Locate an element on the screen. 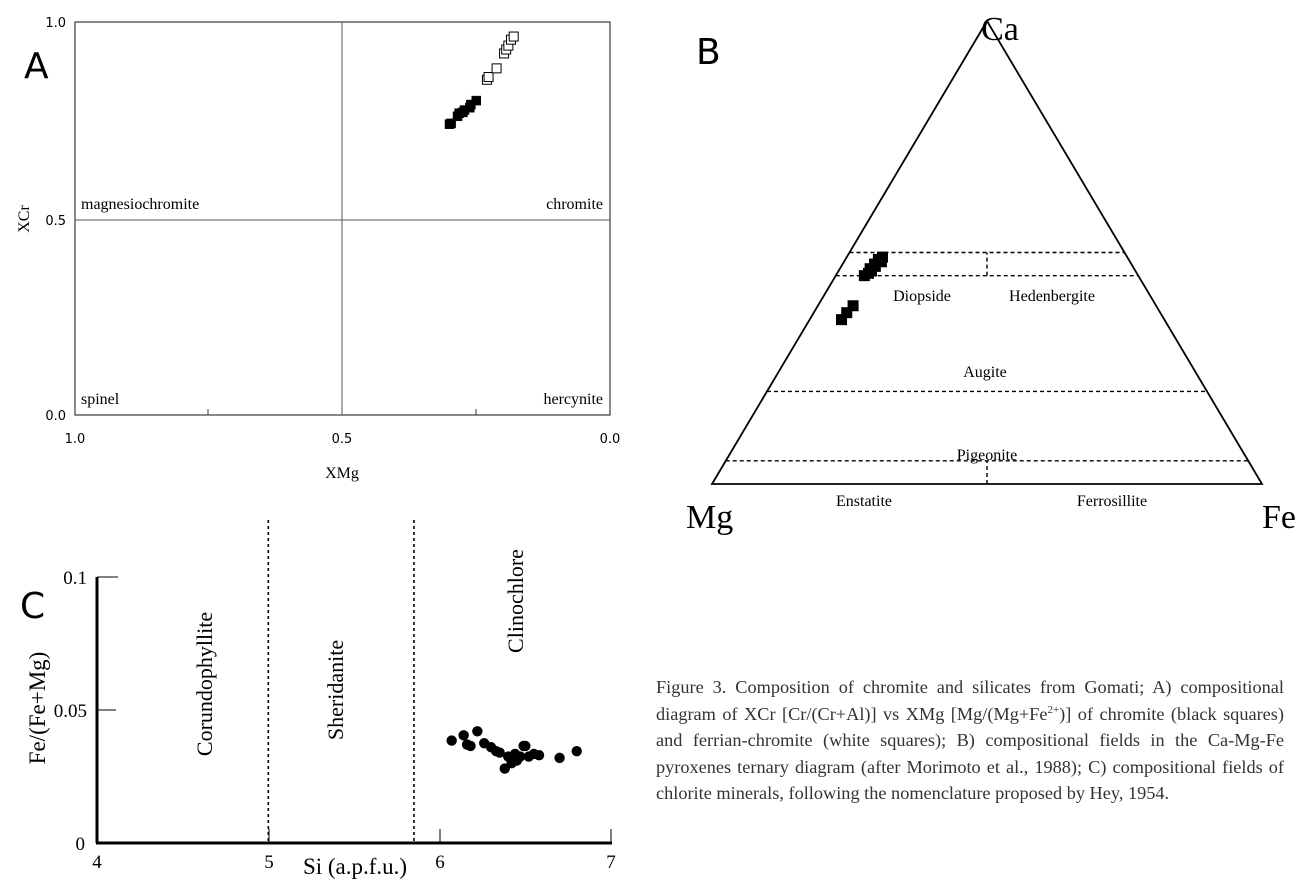  panel-b-letter: B is located at coordinates (708, 52).